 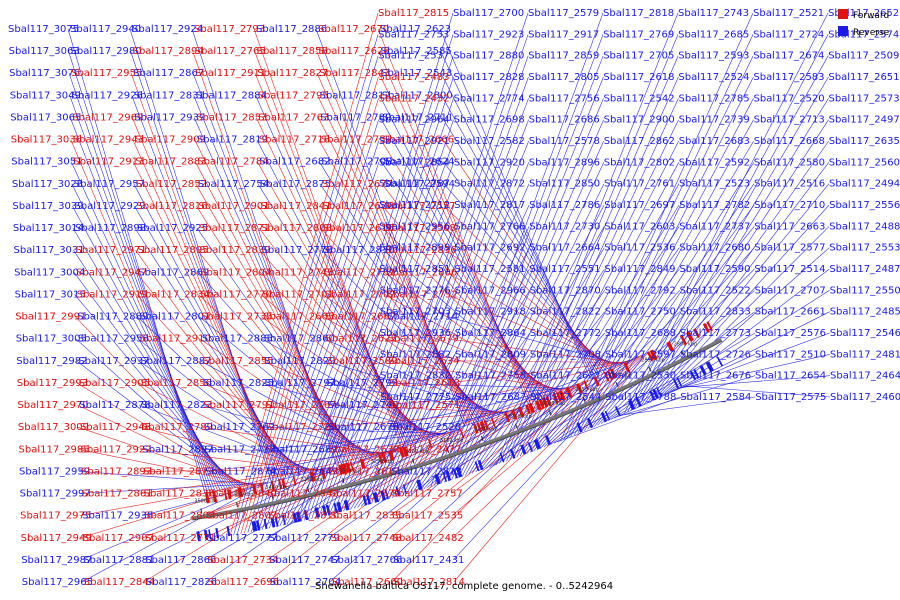 I want to click on gene-label: Sbal117_2917, so click(x=563, y=34).